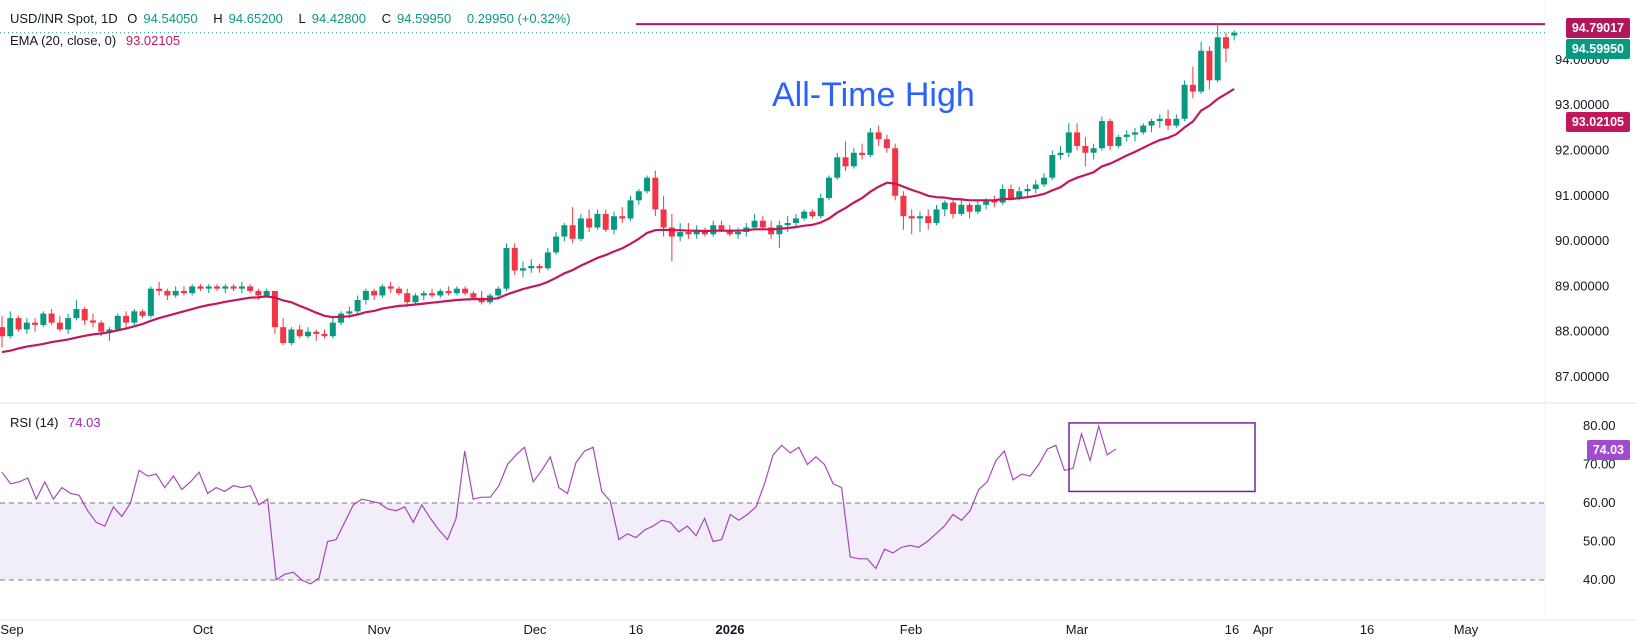 This screenshot has height=641, width=1637. I want to click on time-tick-label: 16, so click(636, 629).